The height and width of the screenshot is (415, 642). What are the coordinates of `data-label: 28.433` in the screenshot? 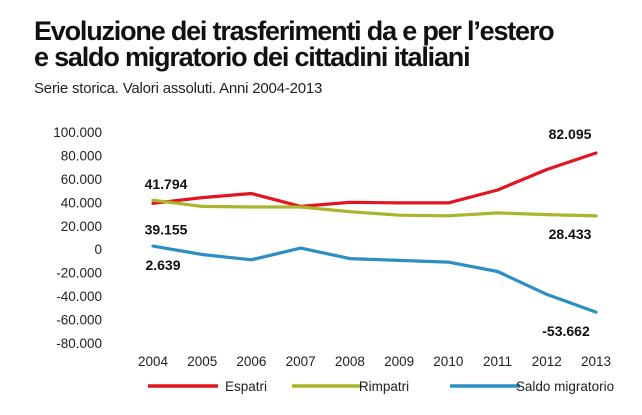 It's located at (570, 234).